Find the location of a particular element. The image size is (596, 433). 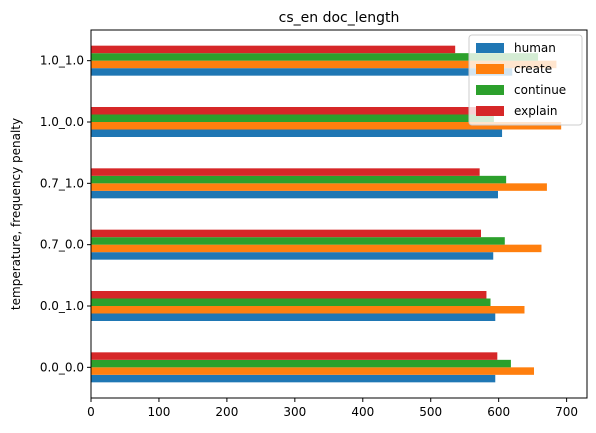

bar-create-1.0_1.0 is located at coordinates (324, 64).